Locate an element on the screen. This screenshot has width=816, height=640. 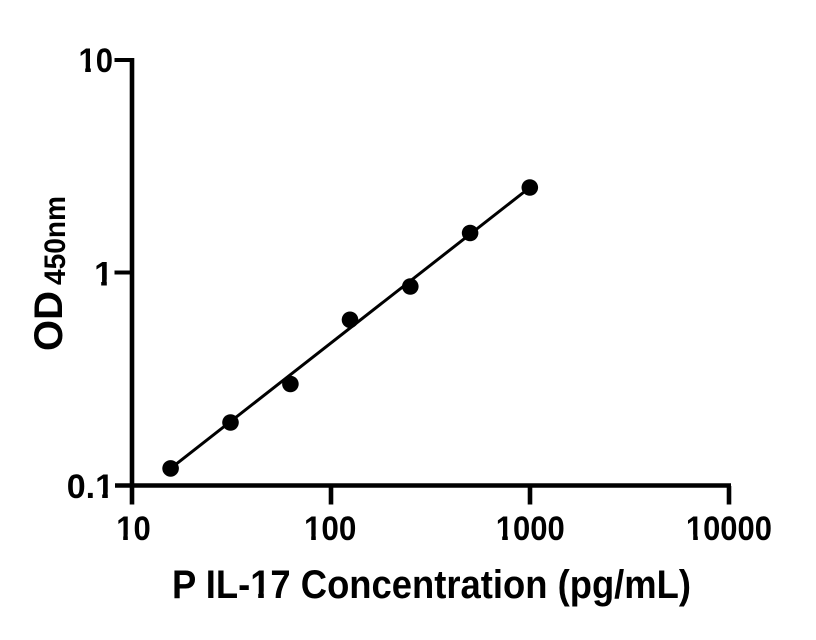
svg-text: 0.1 is located at coordinates (90, 487).